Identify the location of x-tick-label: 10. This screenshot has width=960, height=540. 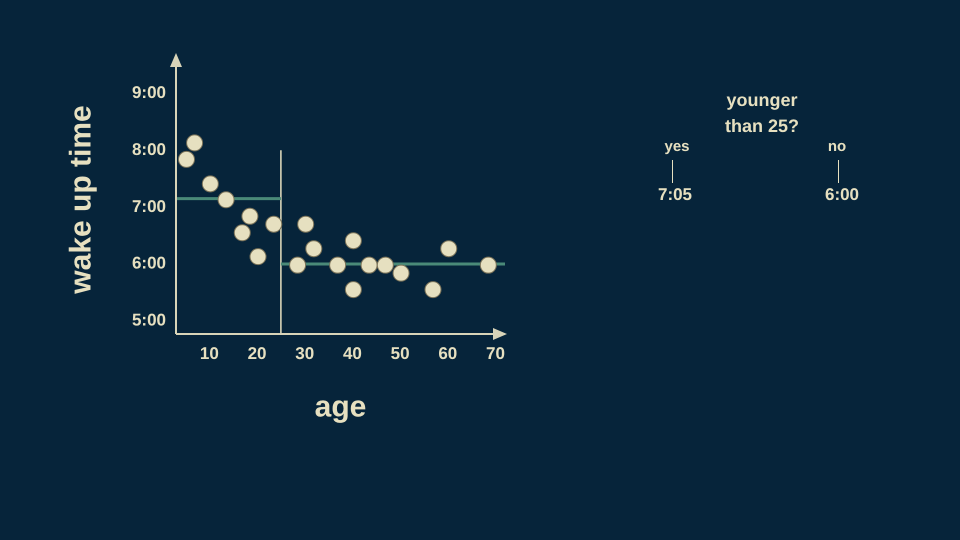
(209, 353).